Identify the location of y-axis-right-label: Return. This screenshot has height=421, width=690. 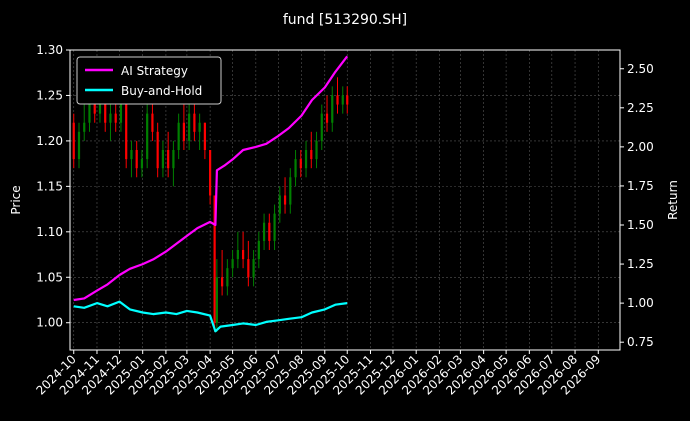
(673, 200).